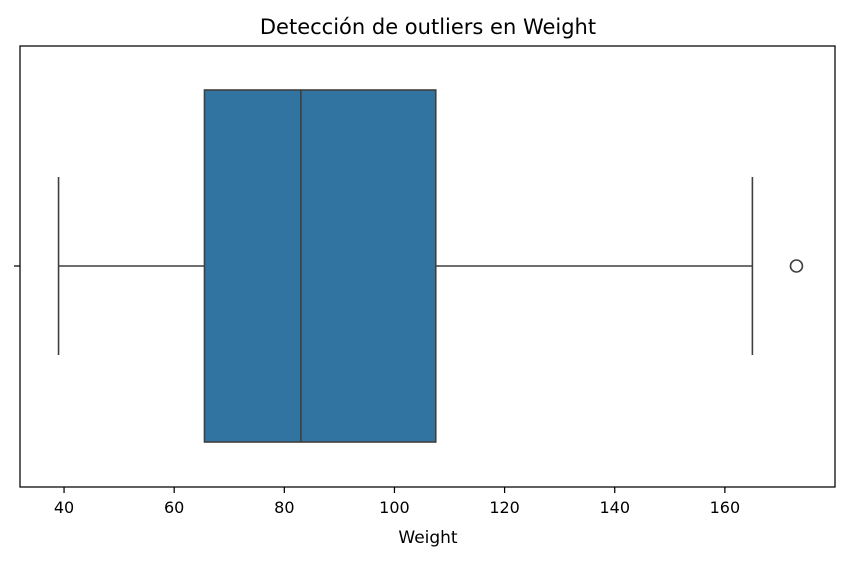  Describe the element at coordinates (394, 507) in the screenshot. I see `x-tick-label: 100` at that location.